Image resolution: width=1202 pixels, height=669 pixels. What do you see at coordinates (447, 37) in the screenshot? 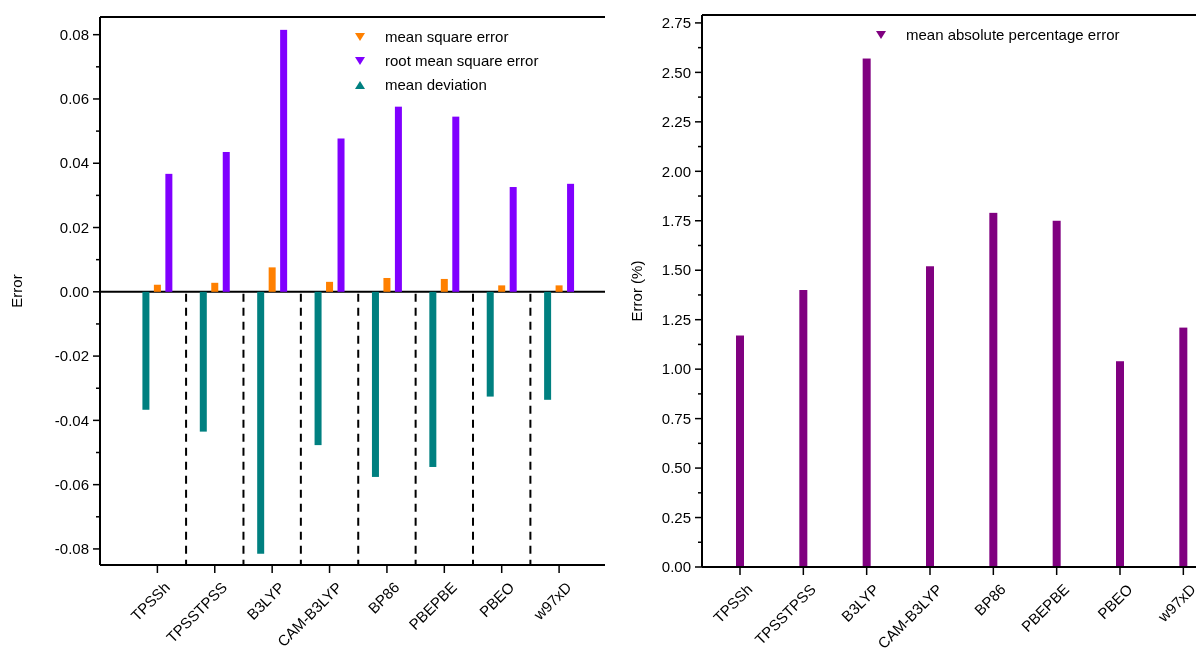
I see `legend-label: mean square error` at bounding box center [447, 37].